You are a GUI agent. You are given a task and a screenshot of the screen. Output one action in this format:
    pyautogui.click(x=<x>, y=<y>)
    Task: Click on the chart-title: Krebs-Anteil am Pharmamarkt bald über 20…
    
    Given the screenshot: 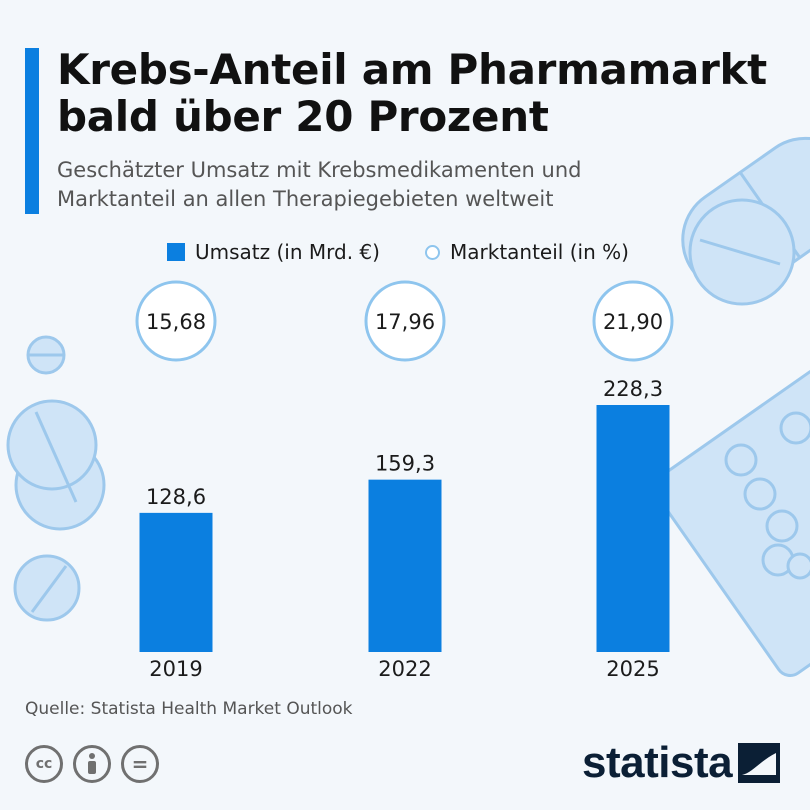 What is the action you would take?
    pyautogui.click(x=412, y=93)
    